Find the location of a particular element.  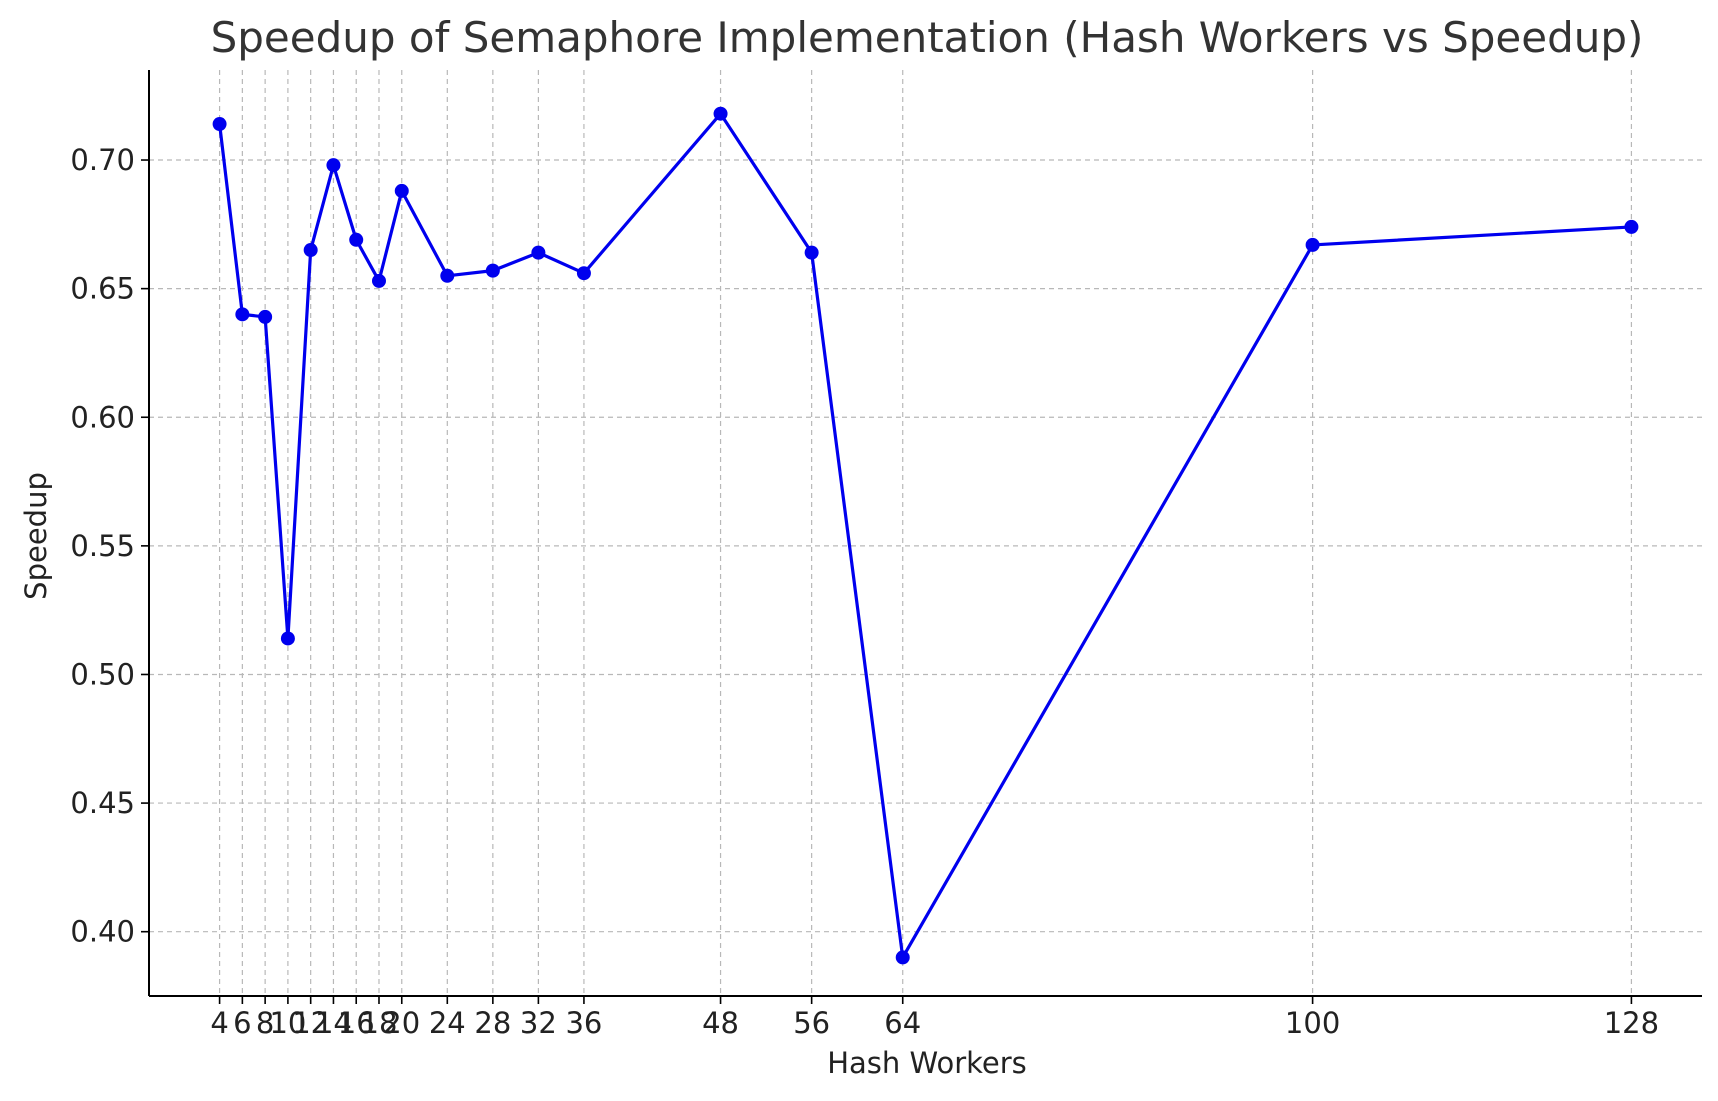

x-tick-label: 6 is located at coordinates (242, 1023).